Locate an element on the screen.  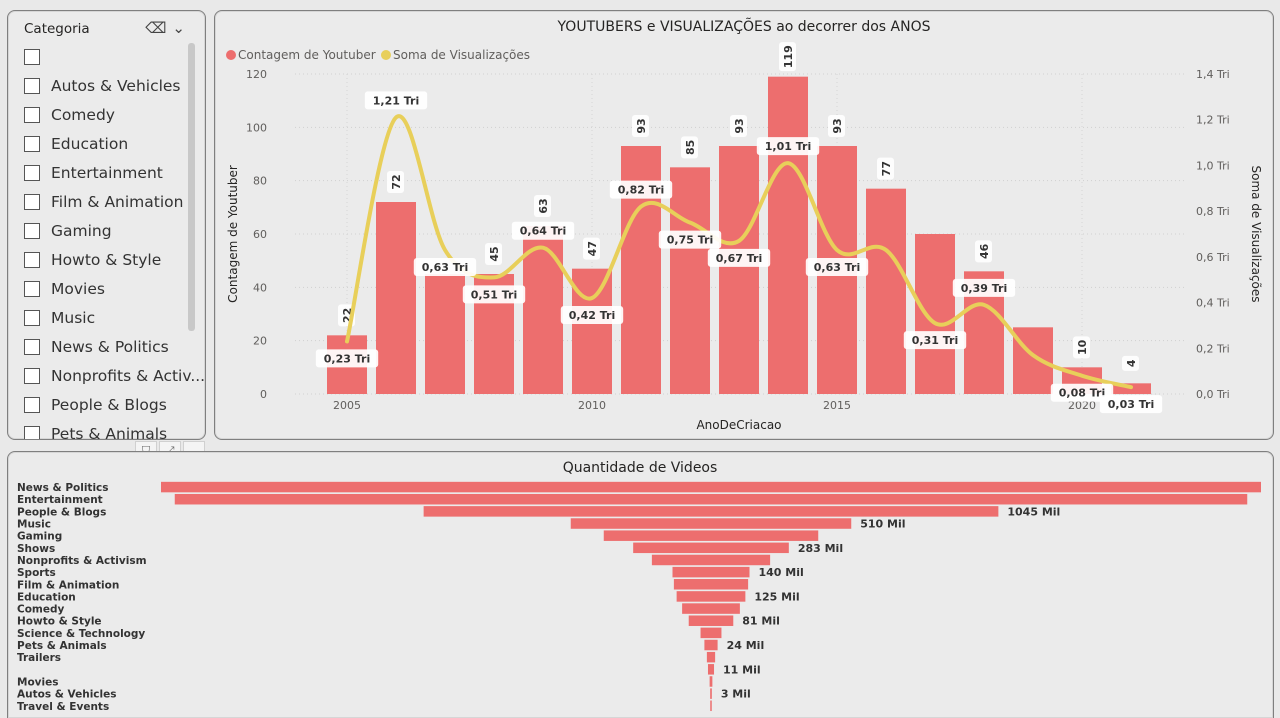
bar-value-text: 47 is located at coordinates (592, 248).